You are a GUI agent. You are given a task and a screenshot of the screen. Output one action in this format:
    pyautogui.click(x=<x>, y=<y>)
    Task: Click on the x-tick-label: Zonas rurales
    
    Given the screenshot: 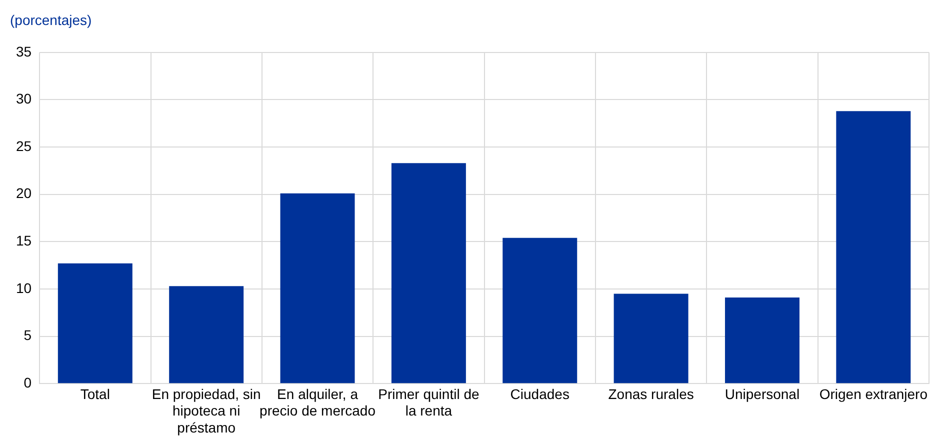 What is the action you would take?
    pyautogui.click(x=651, y=394)
    